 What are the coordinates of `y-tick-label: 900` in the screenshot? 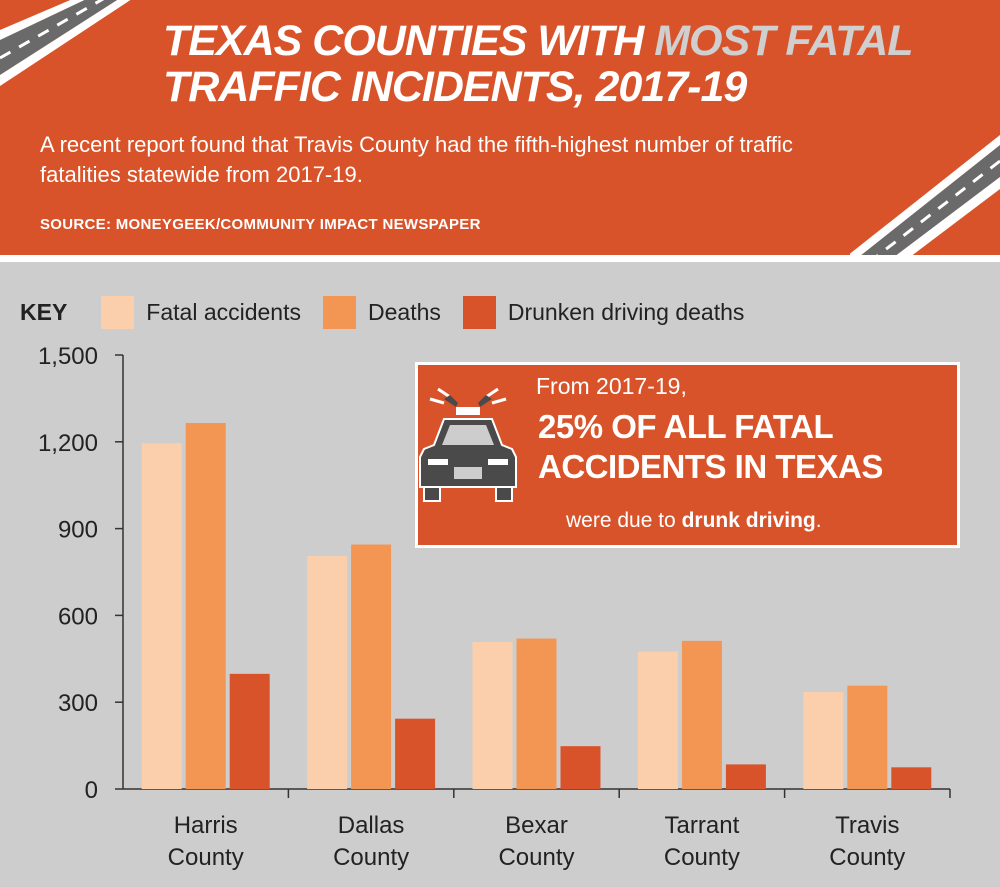 It's located at (78, 530).